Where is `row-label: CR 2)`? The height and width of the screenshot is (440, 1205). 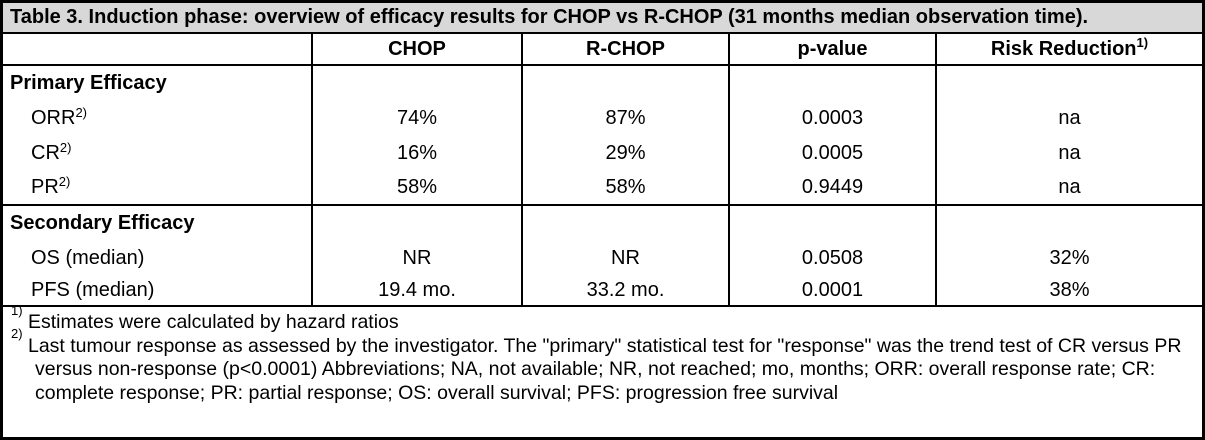 row-label: CR 2) is located at coordinates (158, 153).